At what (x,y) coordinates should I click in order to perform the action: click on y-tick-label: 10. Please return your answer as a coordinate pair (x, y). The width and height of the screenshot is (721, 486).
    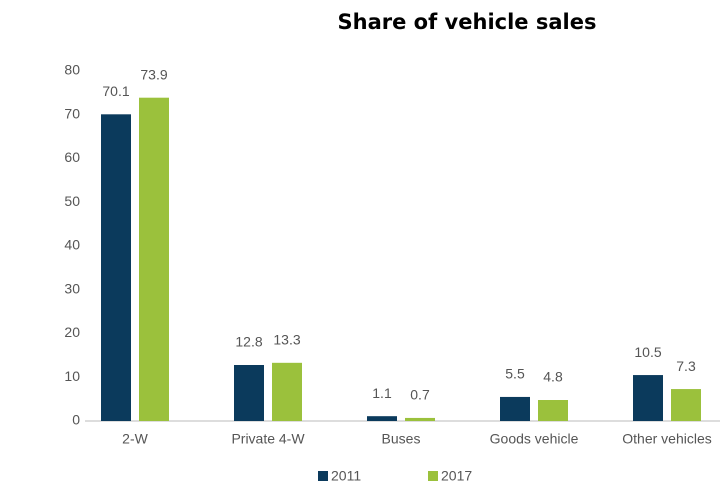
    Looking at the image, I should click on (72, 376).